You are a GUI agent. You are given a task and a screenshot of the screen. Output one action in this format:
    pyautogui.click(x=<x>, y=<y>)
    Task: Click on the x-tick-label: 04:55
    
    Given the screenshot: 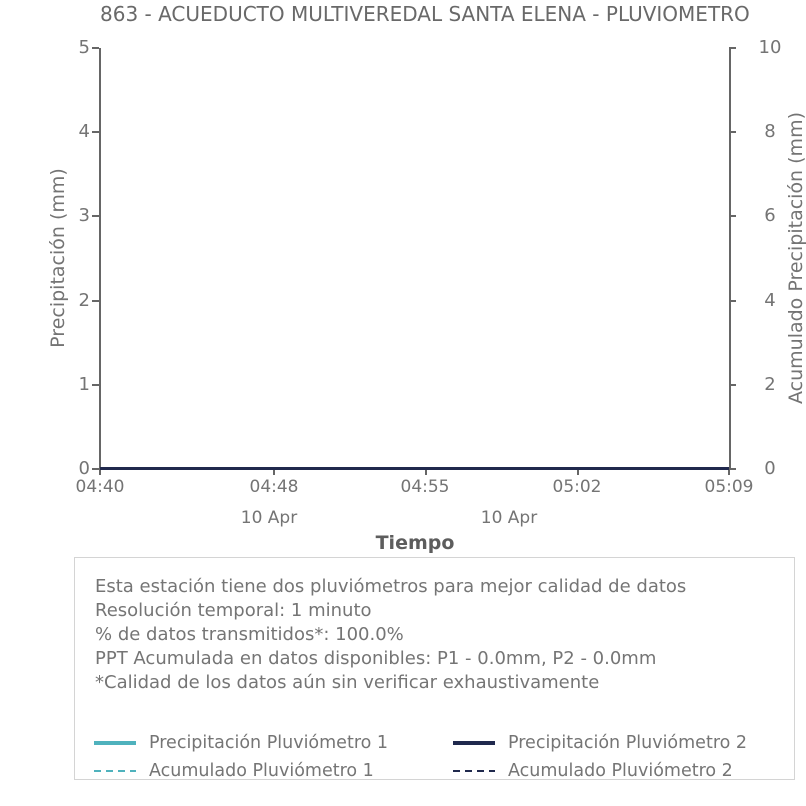 What is the action you would take?
    pyautogui.click(x=425, y=487)
    